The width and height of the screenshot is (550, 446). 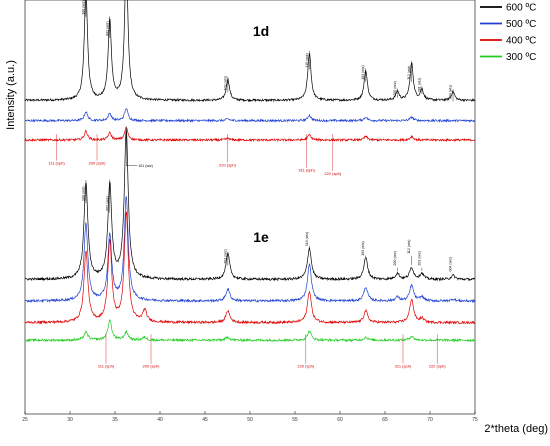 What do you see at coordinates (25, 420) in the screenshot?
I see `x-tick-label: 25` at bounding box center [25, 420].